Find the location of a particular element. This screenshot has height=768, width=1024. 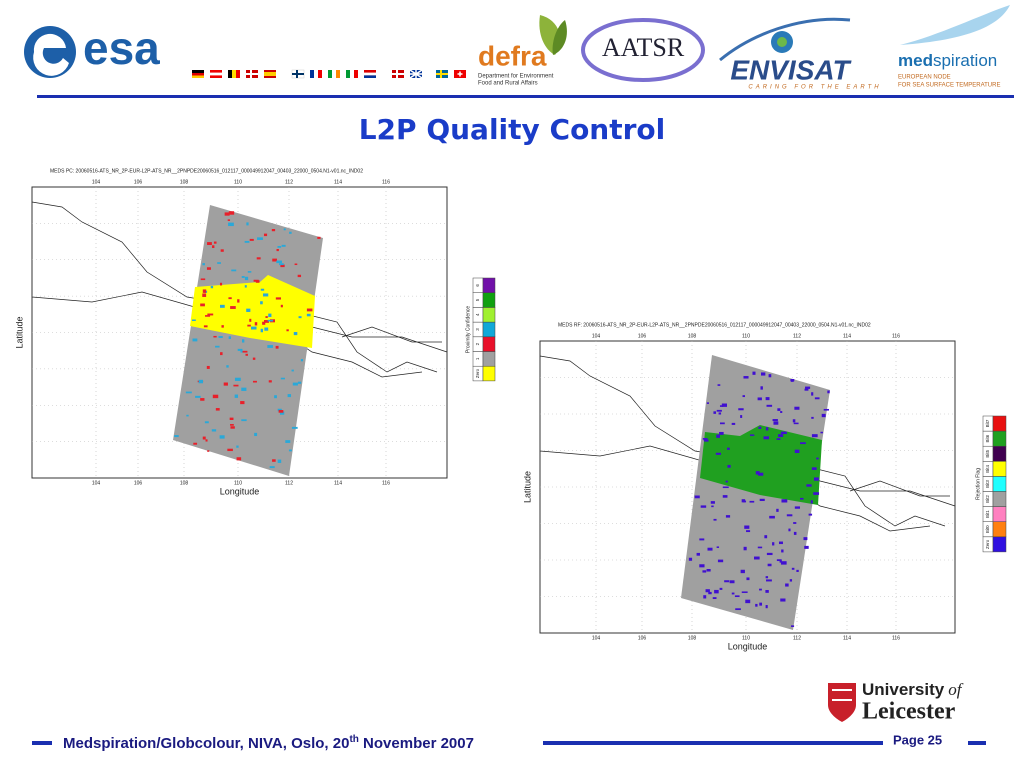

footer-rule is located at coordinates (42, 743).